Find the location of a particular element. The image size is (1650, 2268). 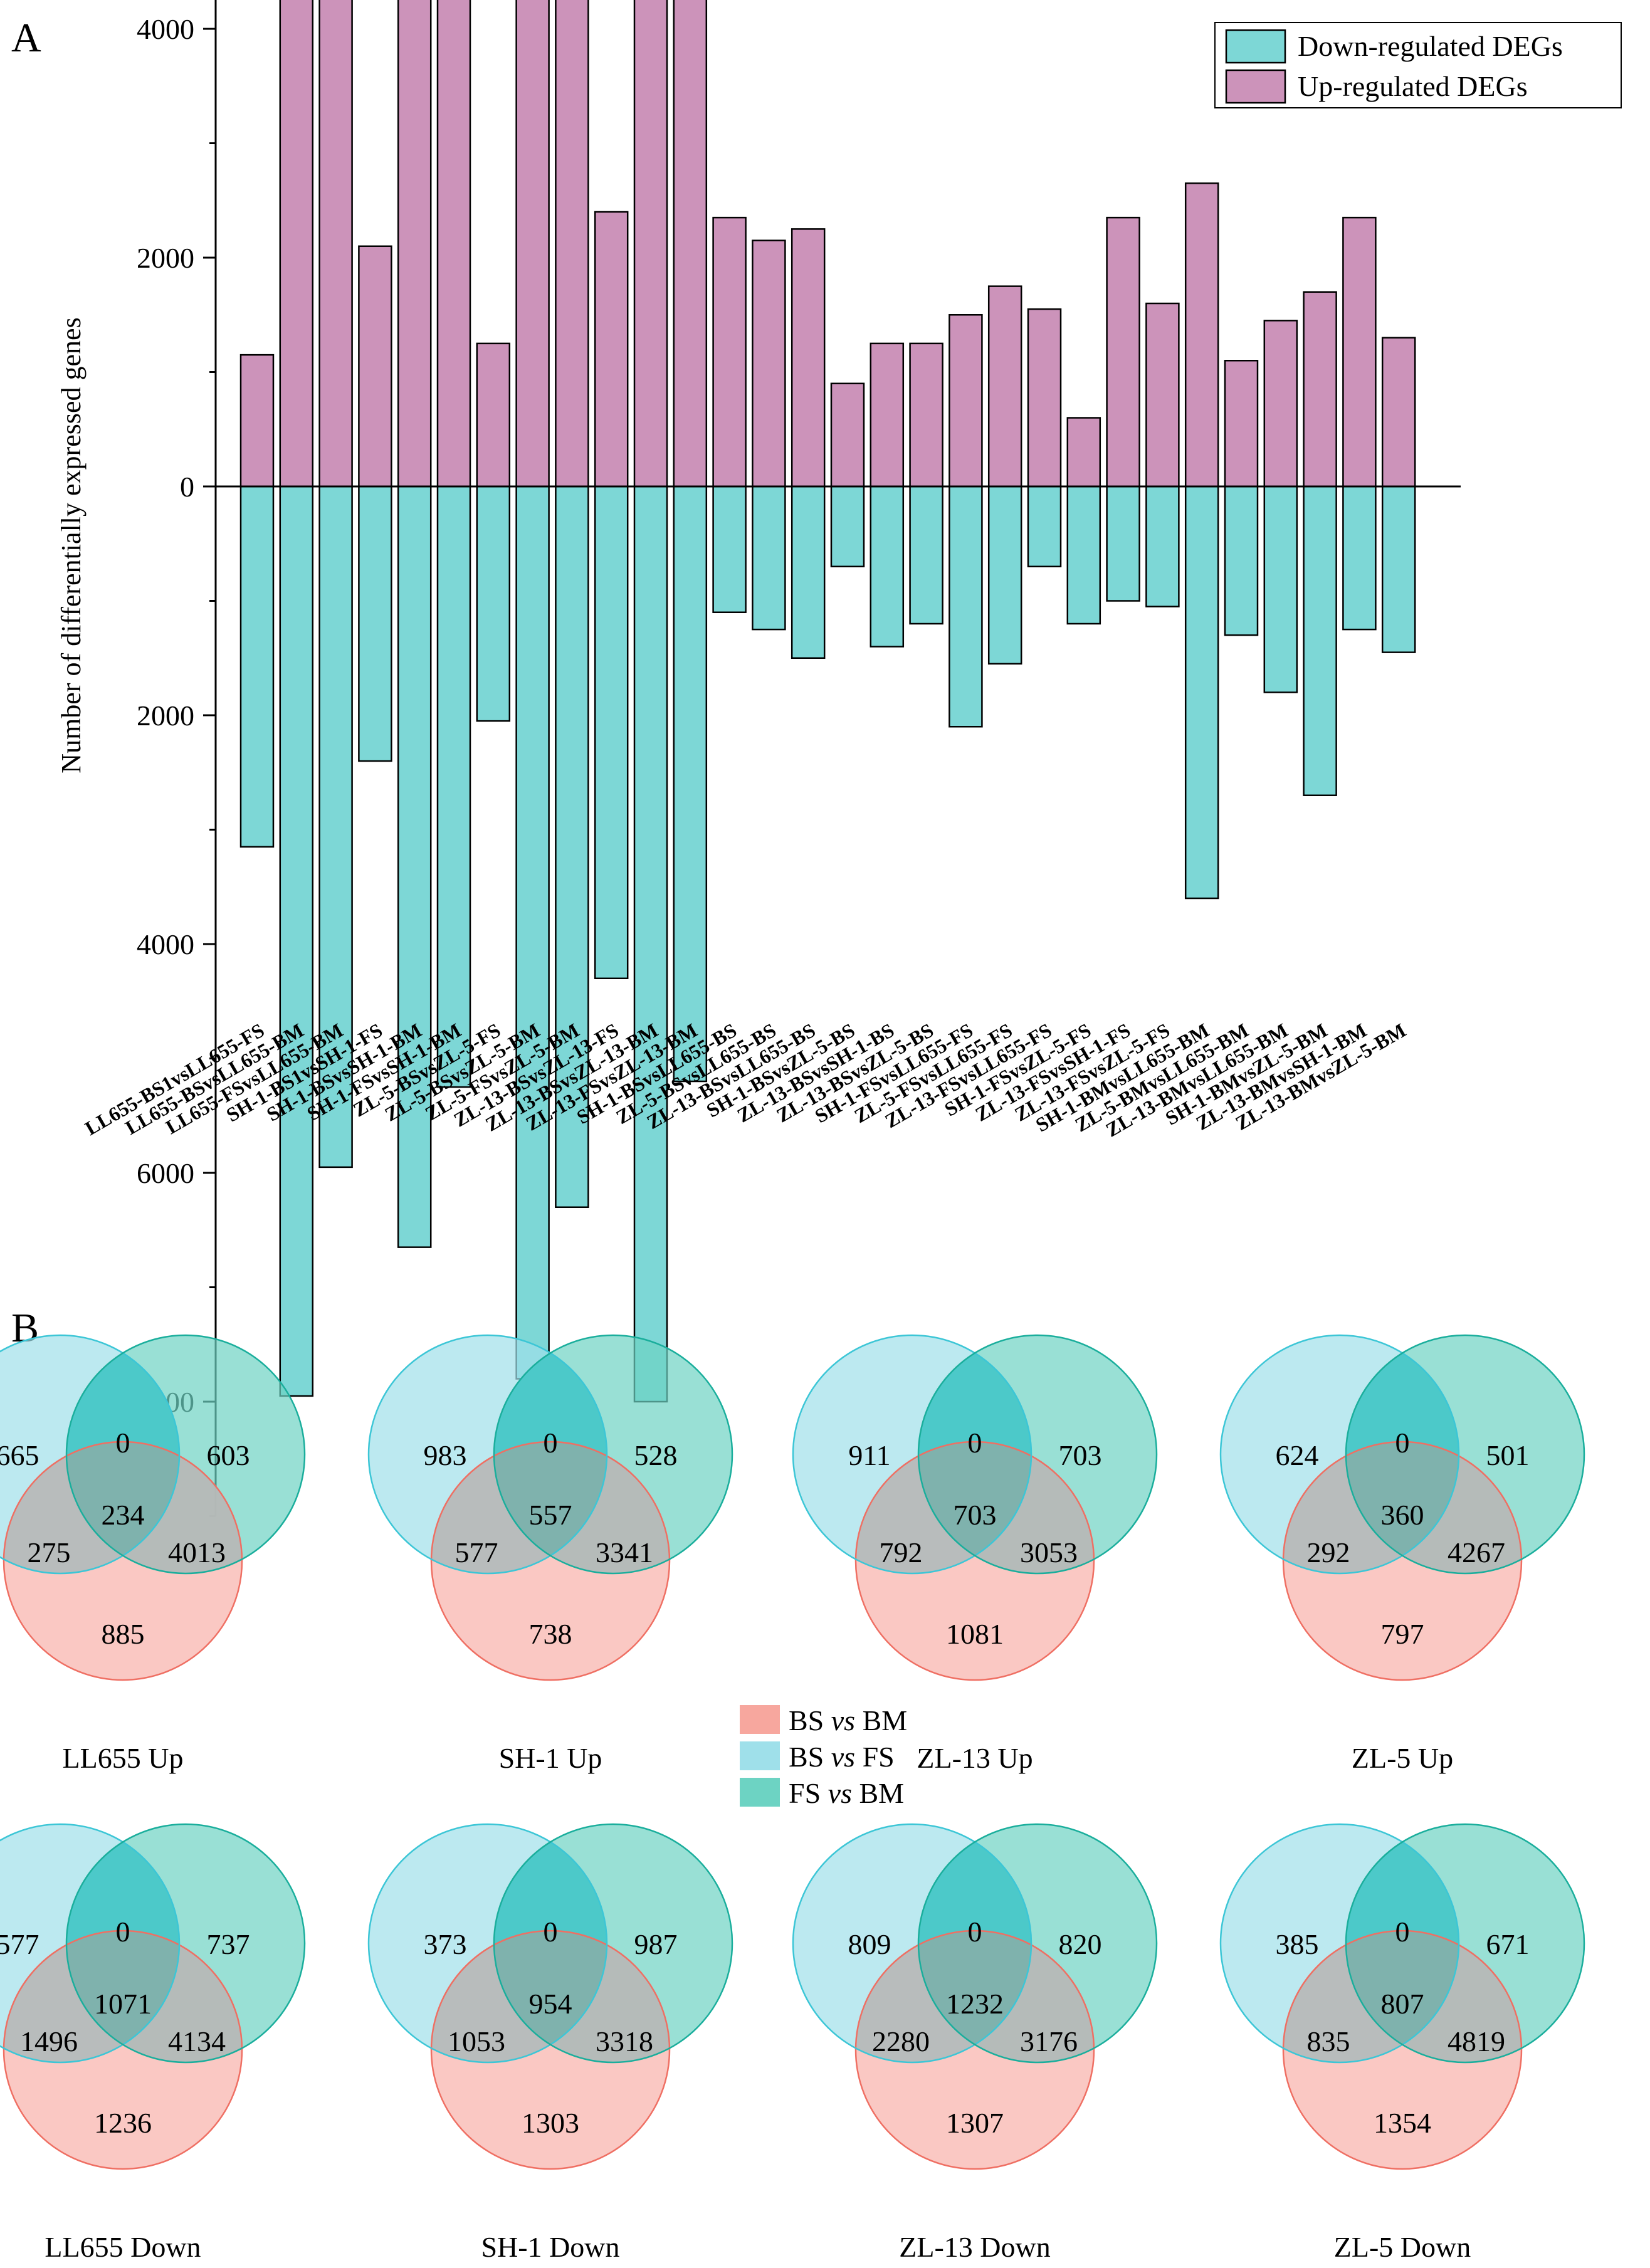

venn-diagram: 624 0 501 360 292 4267 797 ZL-5 Up is located at coordinates (1402, 1554).